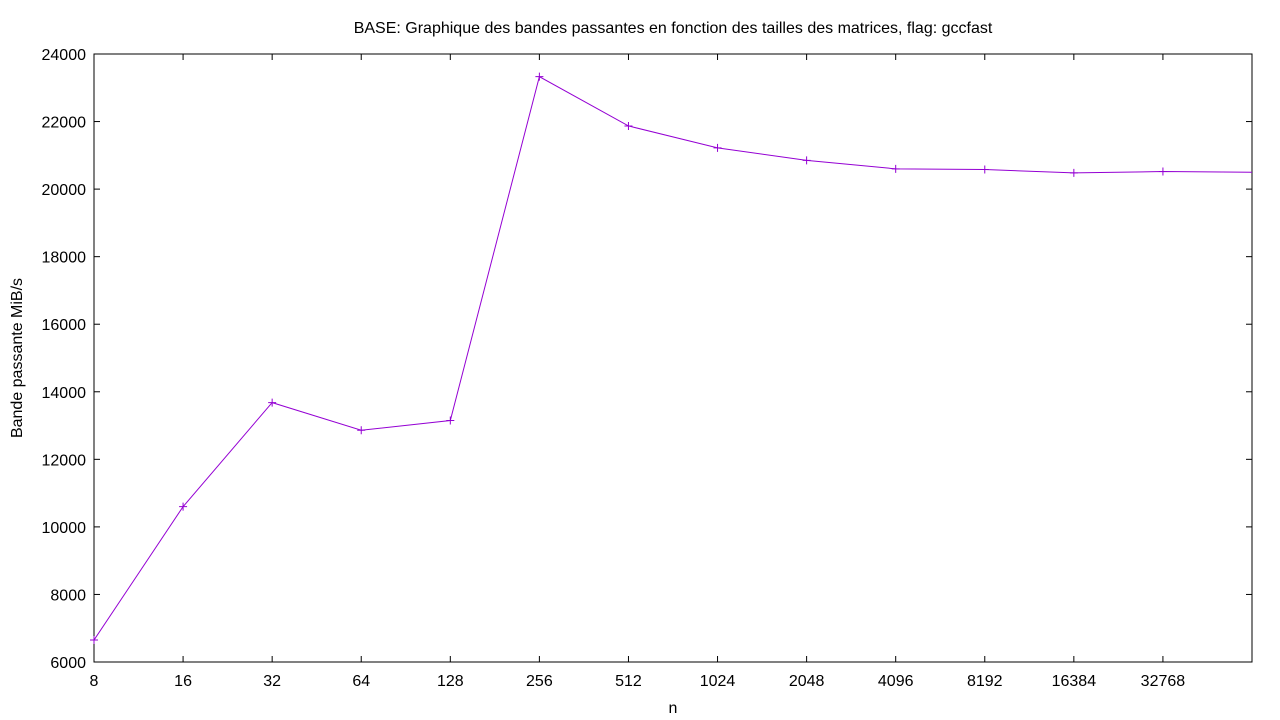  Describe the element at coordinates (68, 595) in the screenshot. I see `y-tick-label: 8000` at that location.